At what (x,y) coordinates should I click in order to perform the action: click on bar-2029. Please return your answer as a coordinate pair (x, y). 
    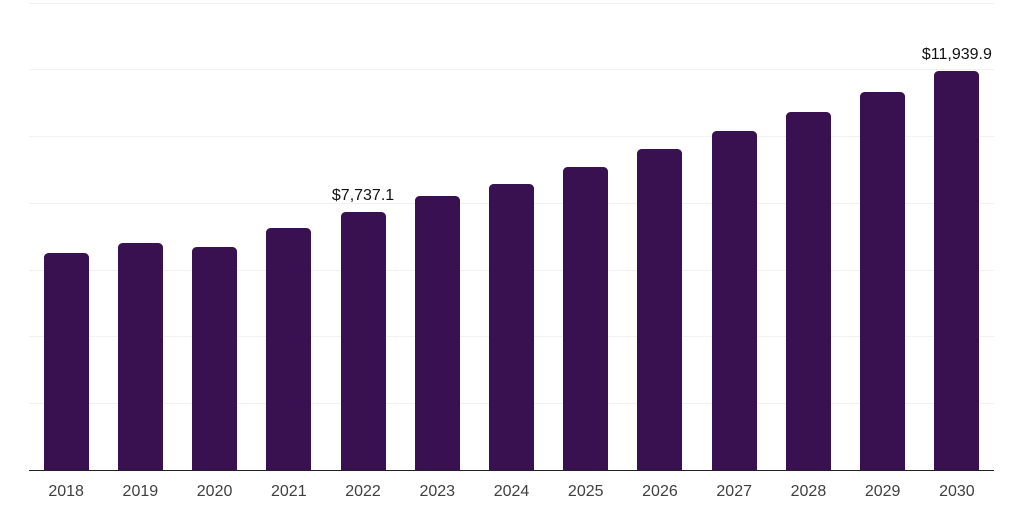
    Looking at the image, I should click on (883, 281).